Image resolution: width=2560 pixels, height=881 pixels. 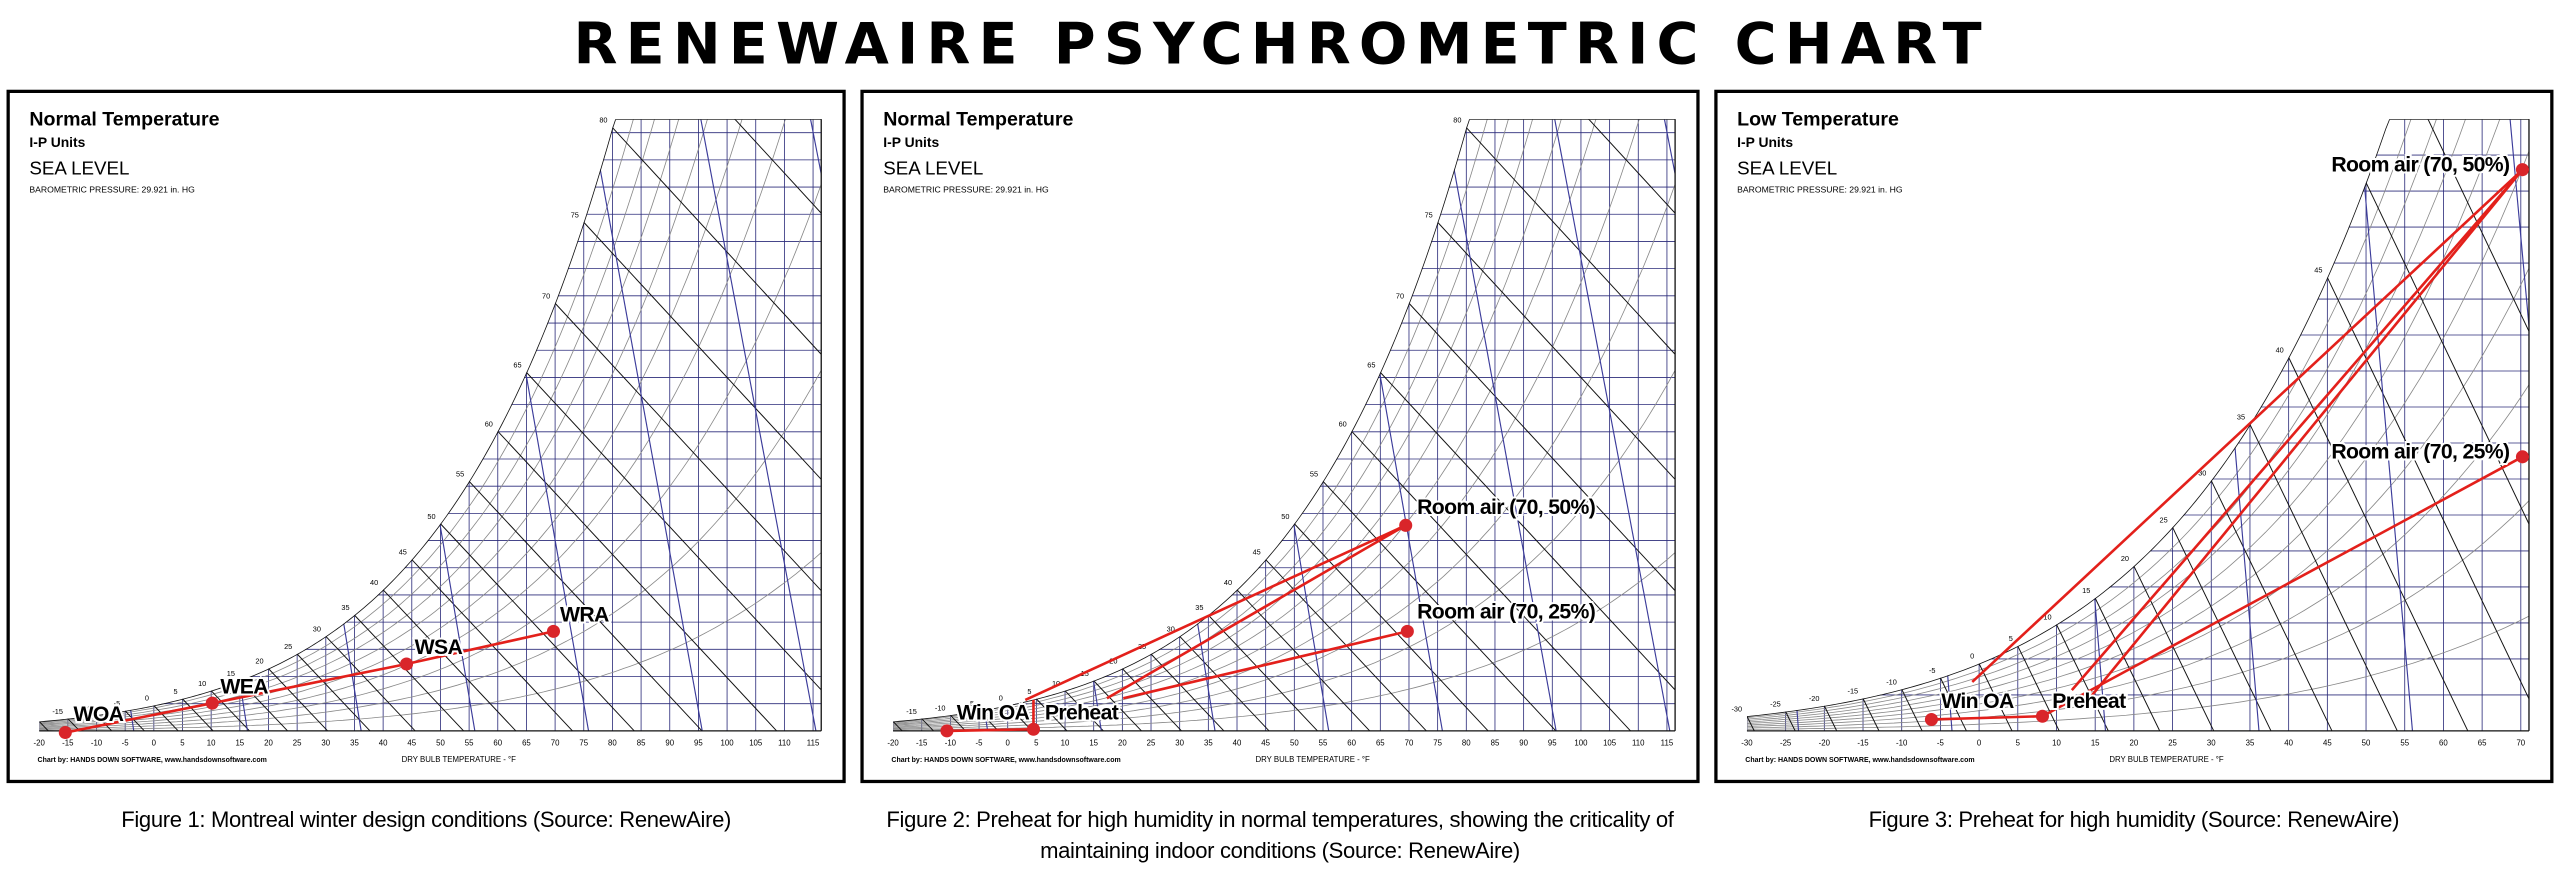 What do you see at coordinates (1610, 743) in the screenshot?
I see `x-tick-label: 105` at bounding box center [1610, 743].